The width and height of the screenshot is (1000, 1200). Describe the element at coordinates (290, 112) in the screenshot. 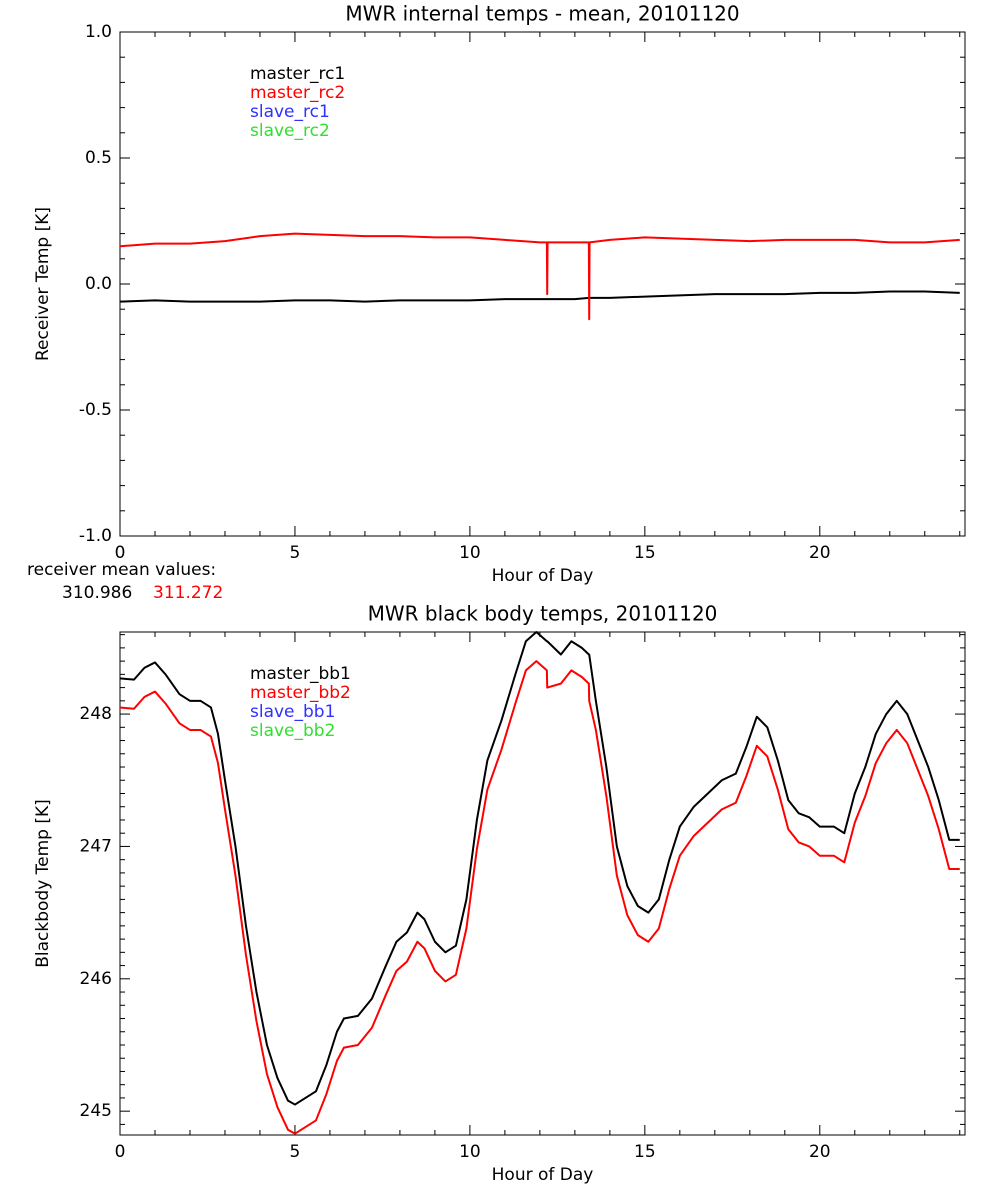

I see `legend-entry: slave_rc1` at that location.